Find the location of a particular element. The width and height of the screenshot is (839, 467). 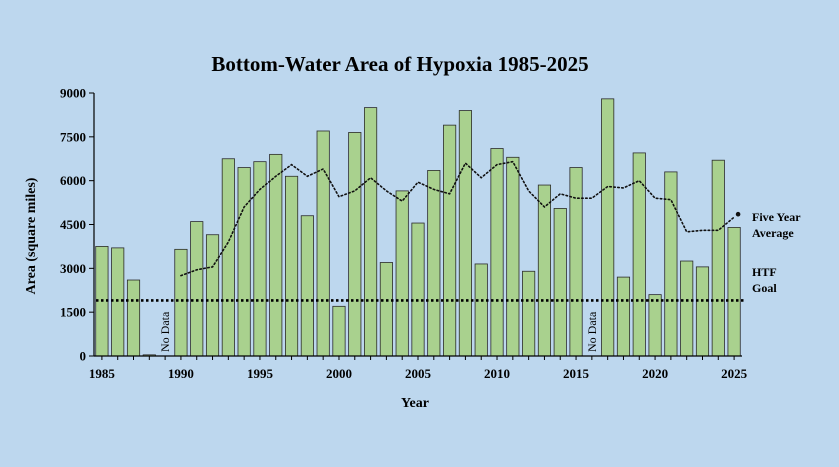

y-tick-label-9000: 9000 is located at coordinates (73, 93).